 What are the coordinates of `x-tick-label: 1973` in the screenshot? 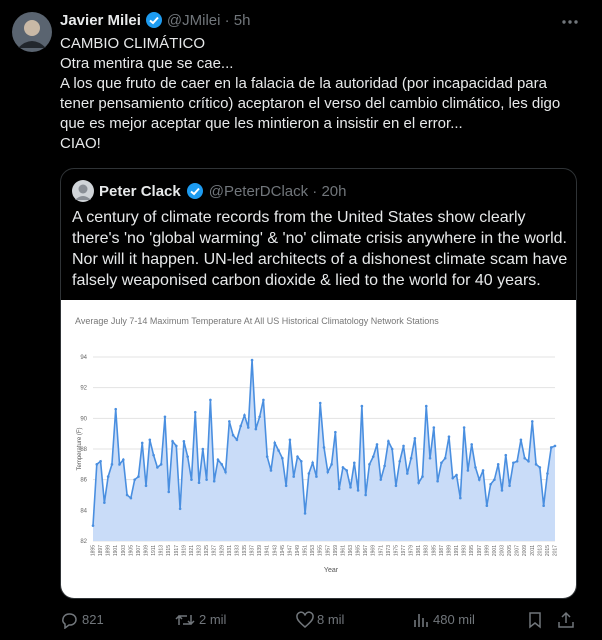 It's located at (389, 550).